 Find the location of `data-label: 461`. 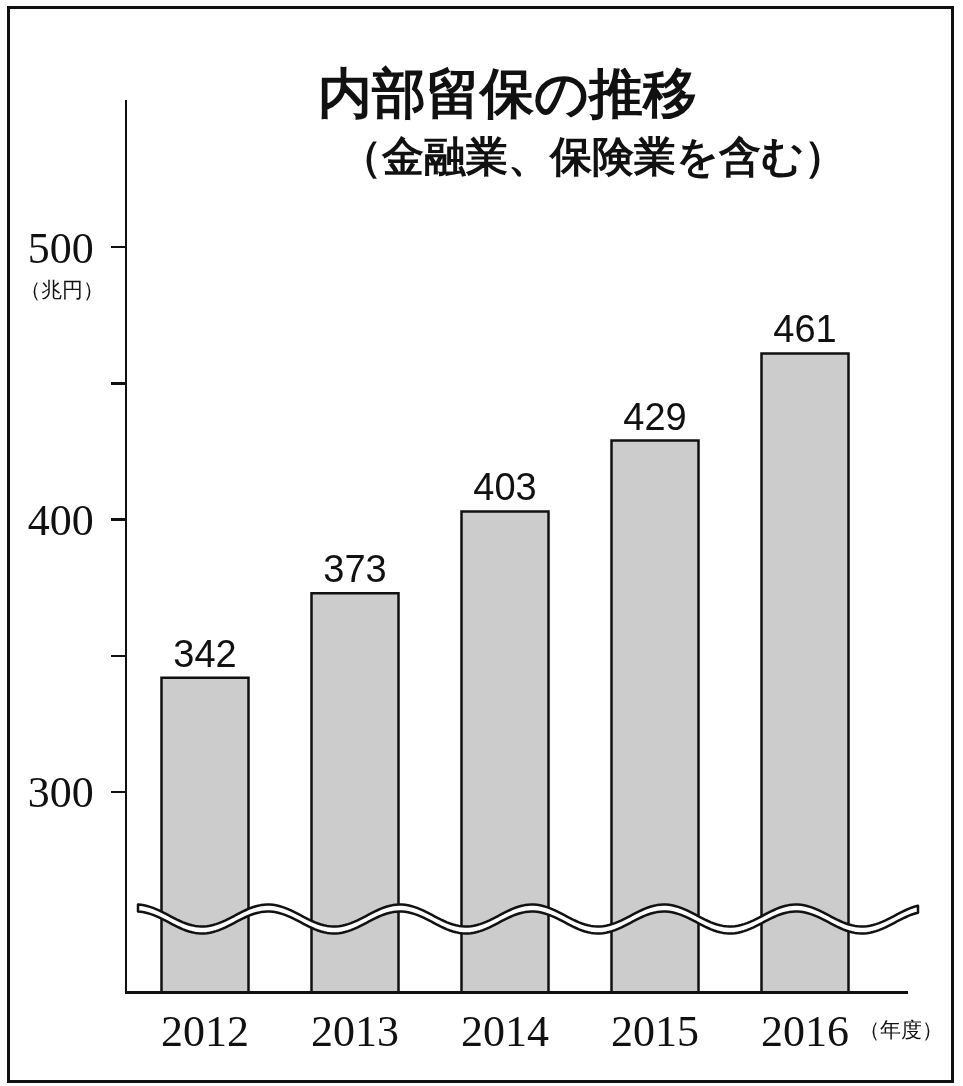

data-label: 461 is located at coordinates (805, 329).